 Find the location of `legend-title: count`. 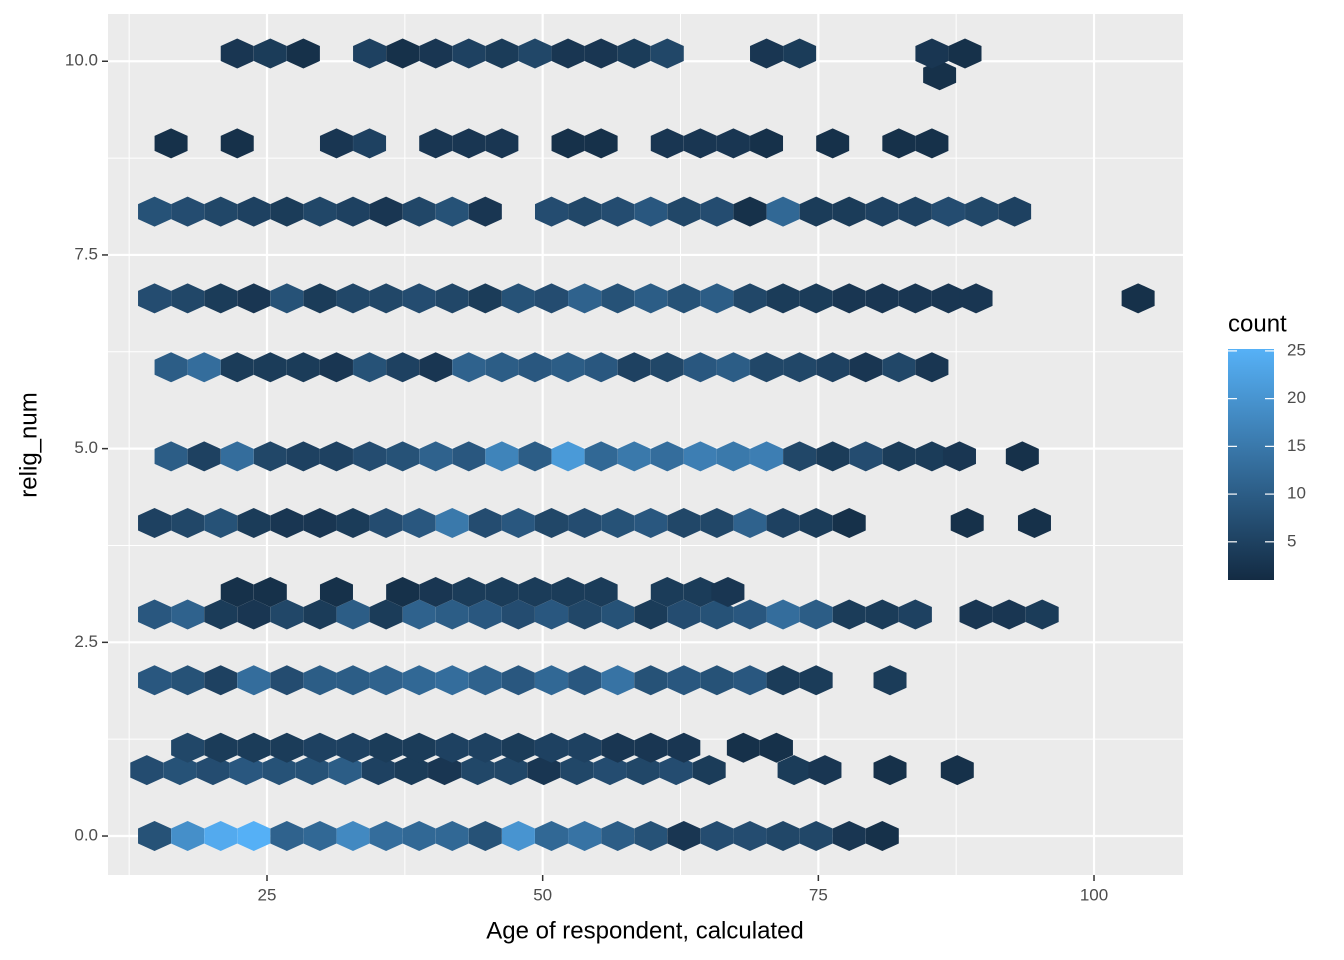

legend-title: count is located at coordinates (1257, 323).